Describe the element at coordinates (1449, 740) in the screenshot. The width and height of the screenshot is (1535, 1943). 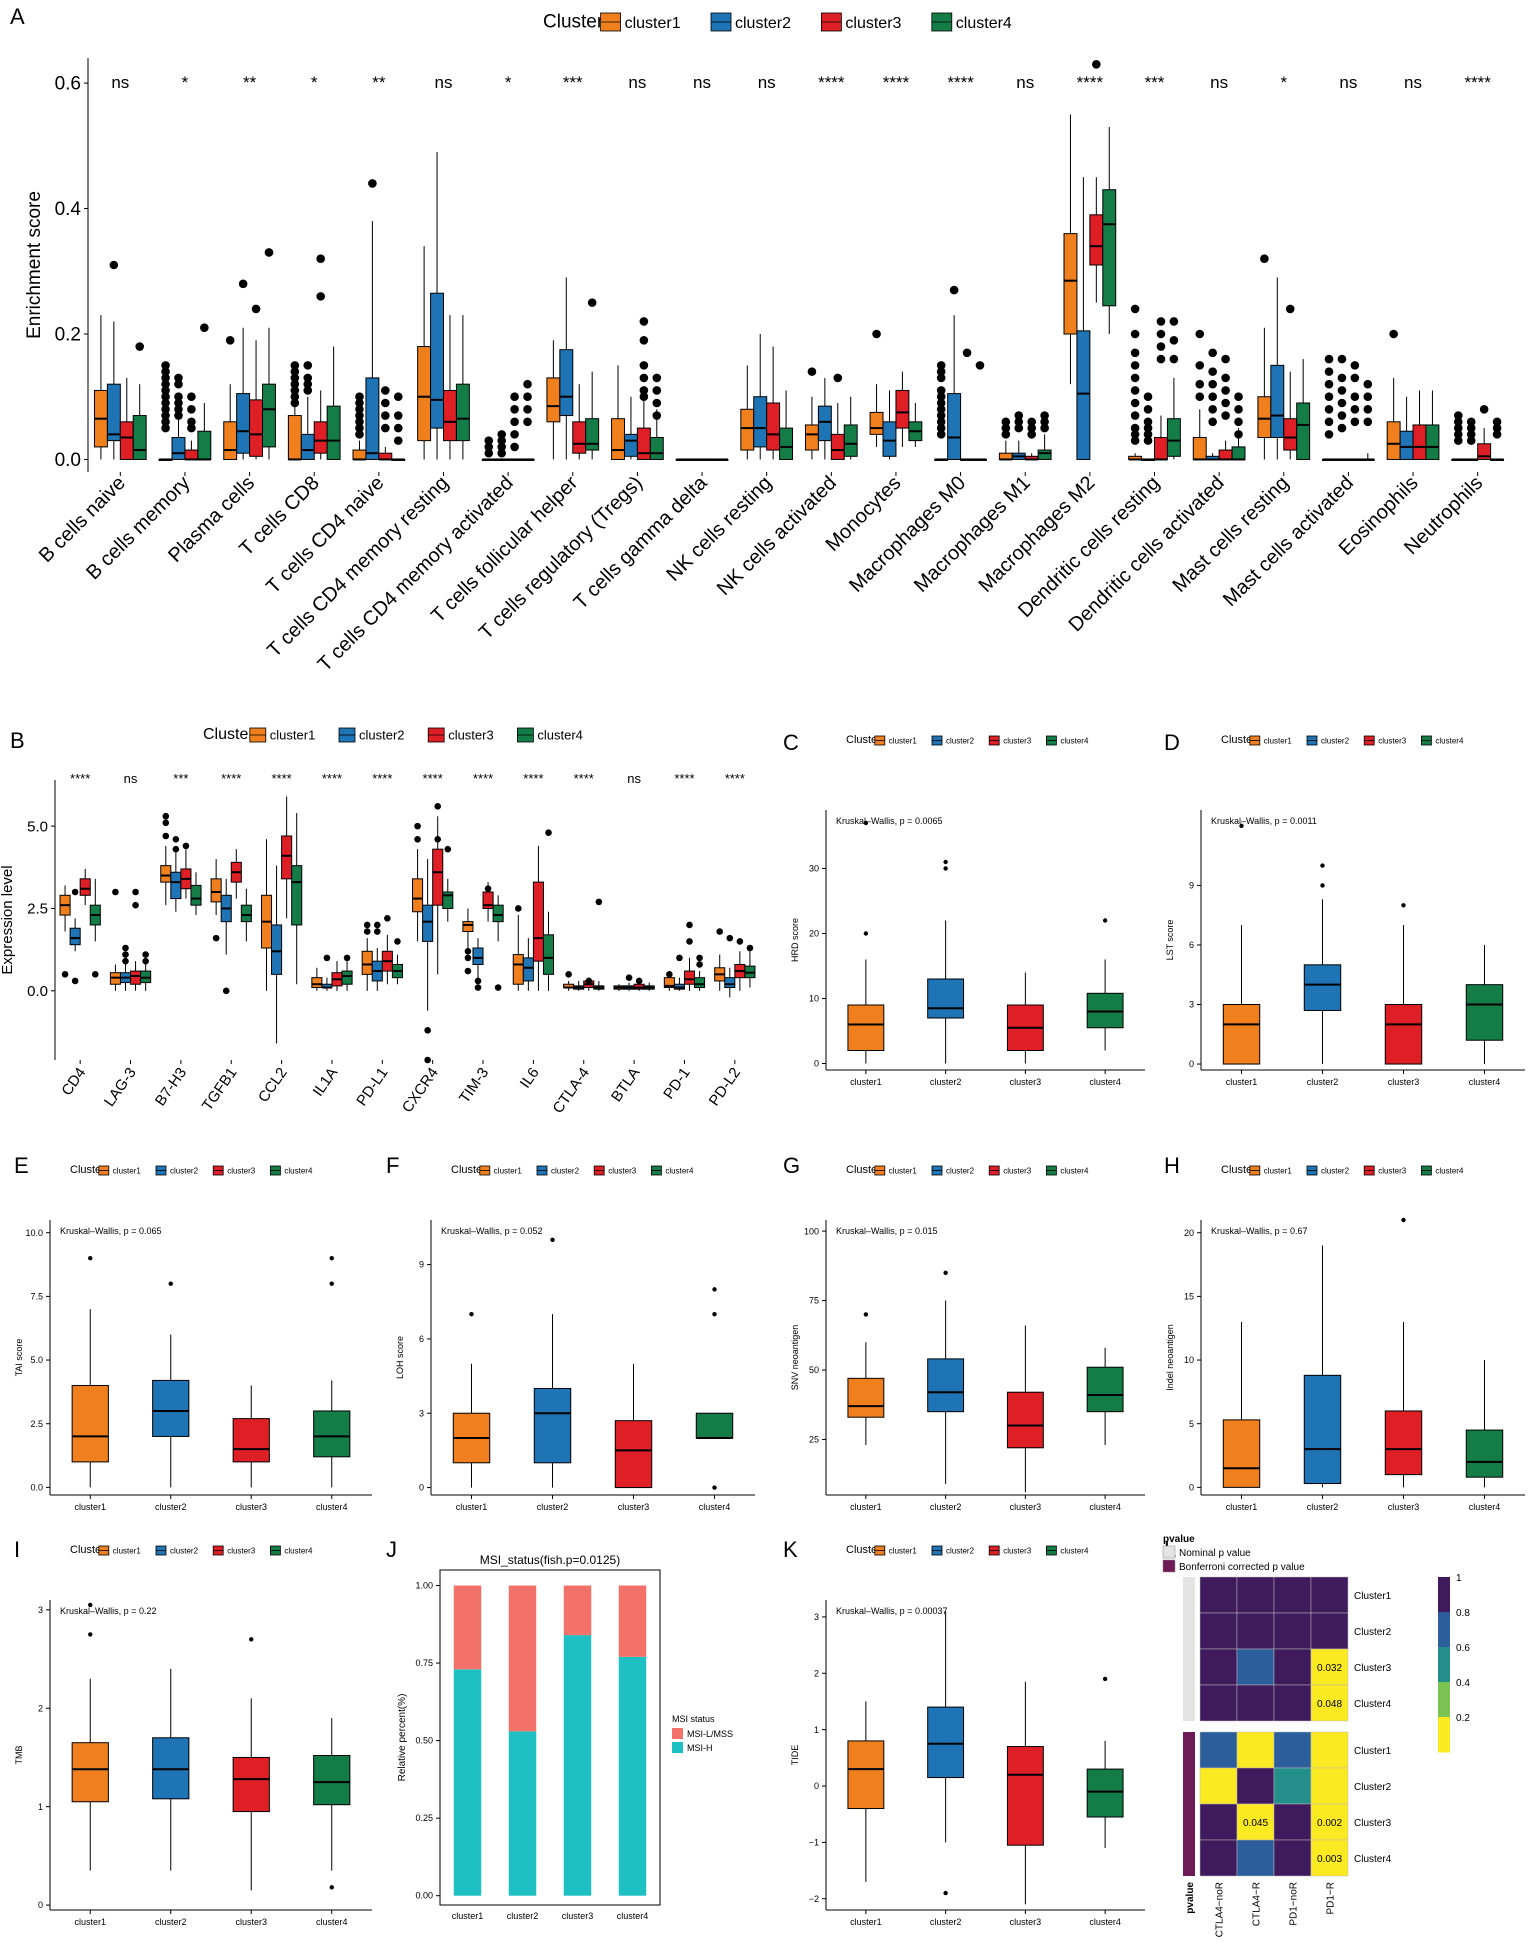
I see `legend-label-cluster4: cluster4` at that location.